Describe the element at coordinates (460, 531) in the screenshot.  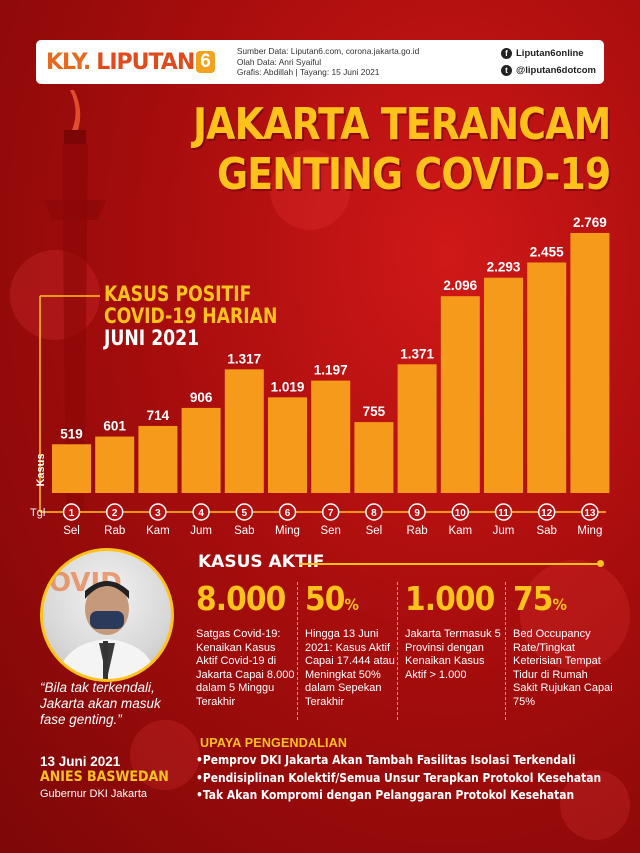
I see `day-tick-label: Kam` at that location.